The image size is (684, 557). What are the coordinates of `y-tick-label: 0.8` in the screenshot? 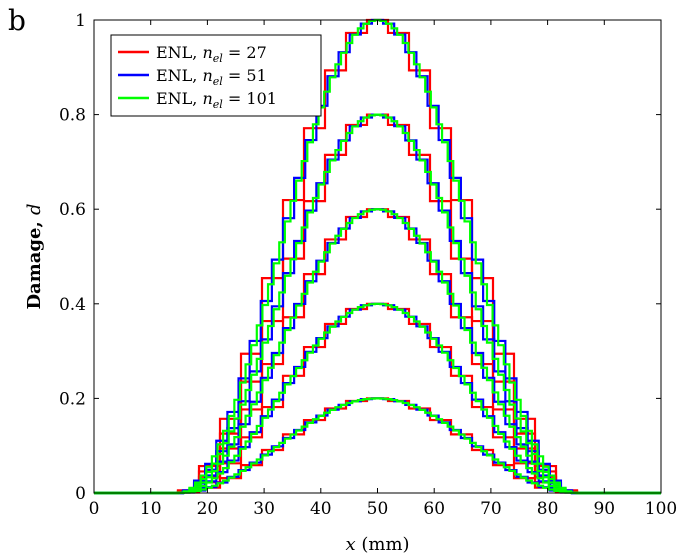 It's located at (72, 116).